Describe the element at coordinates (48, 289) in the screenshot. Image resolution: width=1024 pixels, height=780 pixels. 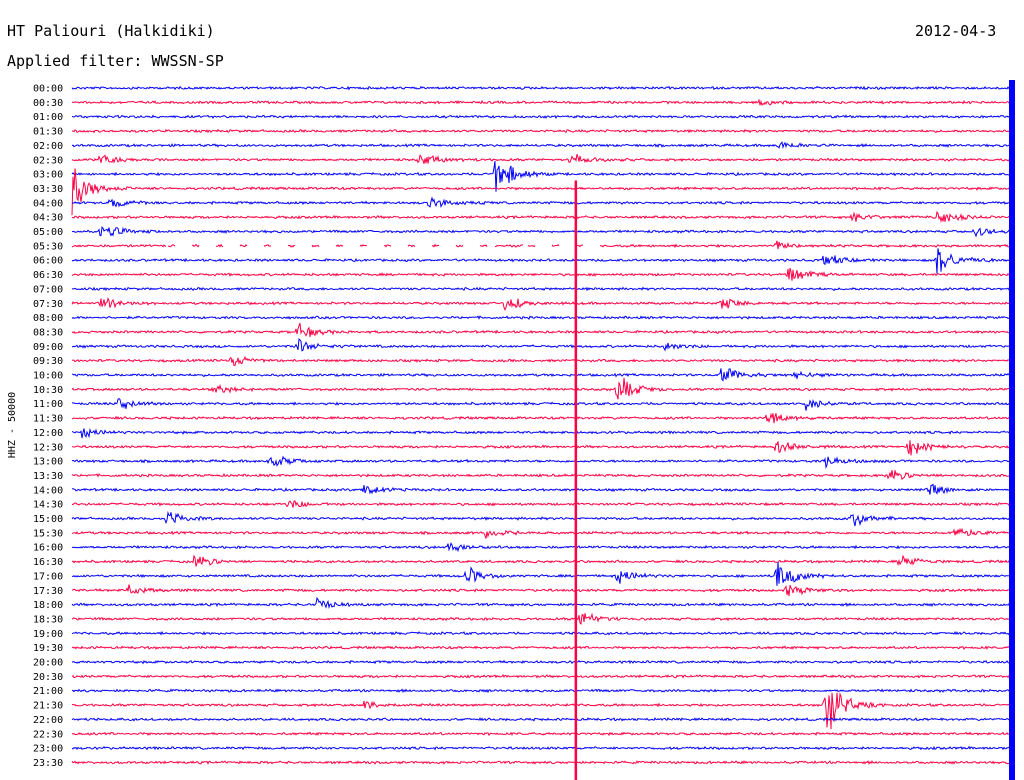
I see `tick-label-0700: 07:00` at that location.